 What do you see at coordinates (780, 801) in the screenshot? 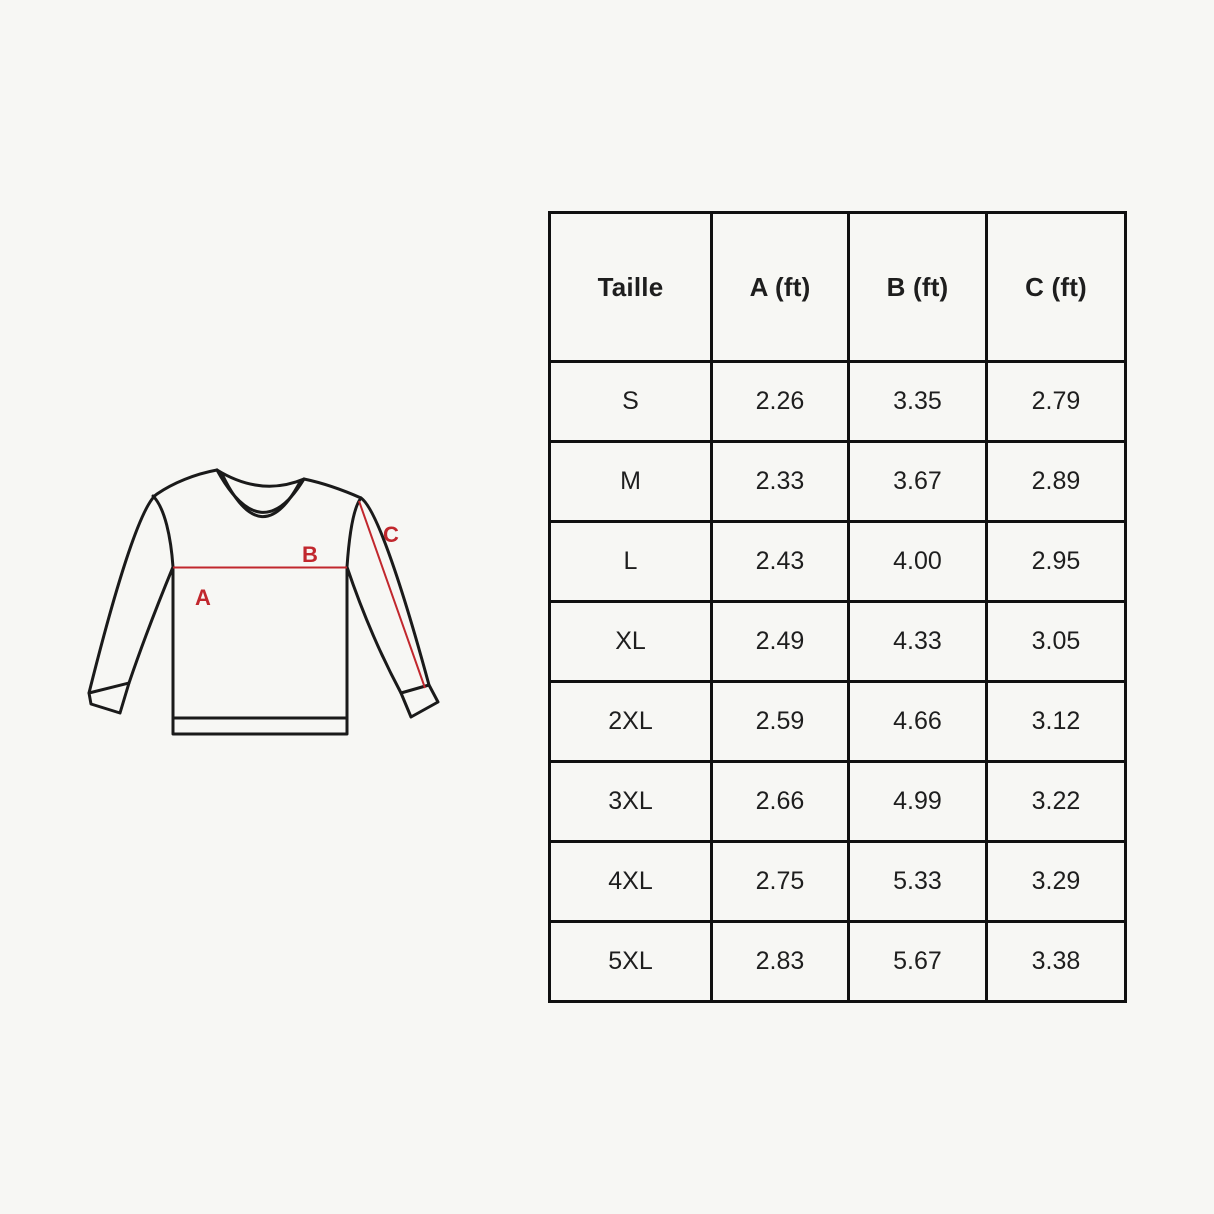
I see `value-cell-a: 2.66` at bounding box center [780, 801].